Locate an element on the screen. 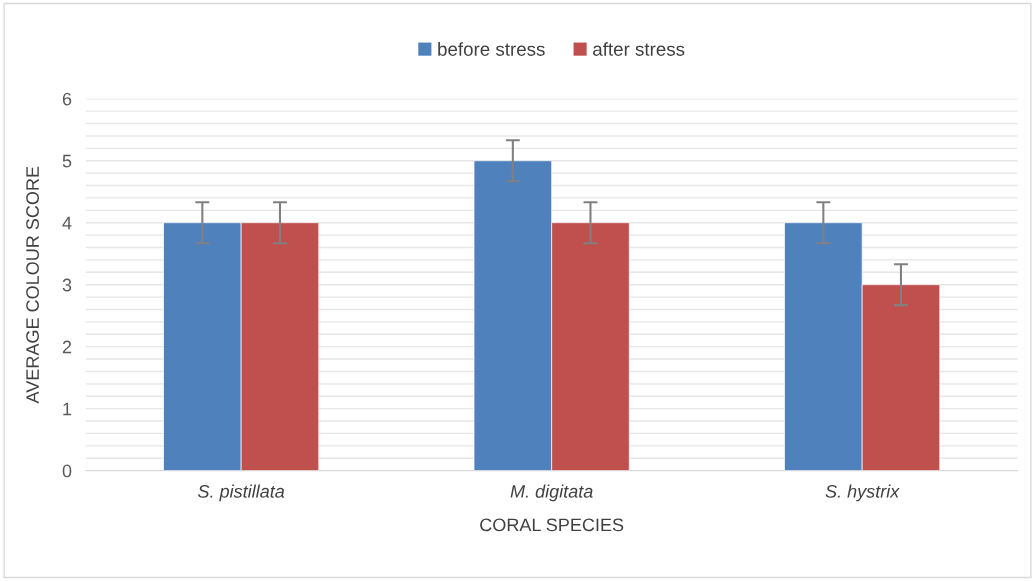 The image size is (1035, 581). y-tick-label: 6 is located at coordinates (67, 99).